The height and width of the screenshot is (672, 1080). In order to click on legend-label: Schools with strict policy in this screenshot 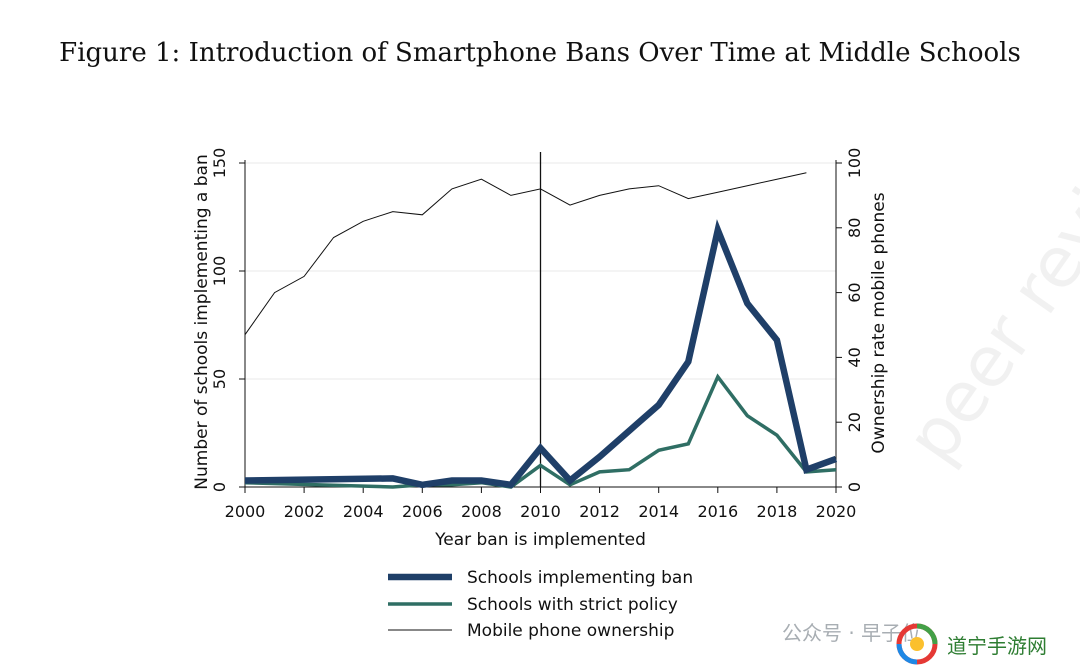, I will do `click(572, 605)`.